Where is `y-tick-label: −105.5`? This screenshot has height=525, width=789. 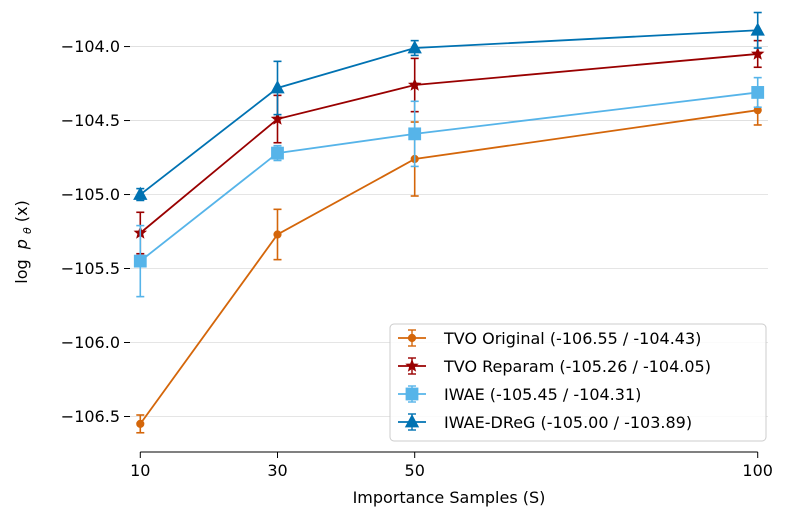
y-tick-label: −105.5 is located at coordinates (90, 268).